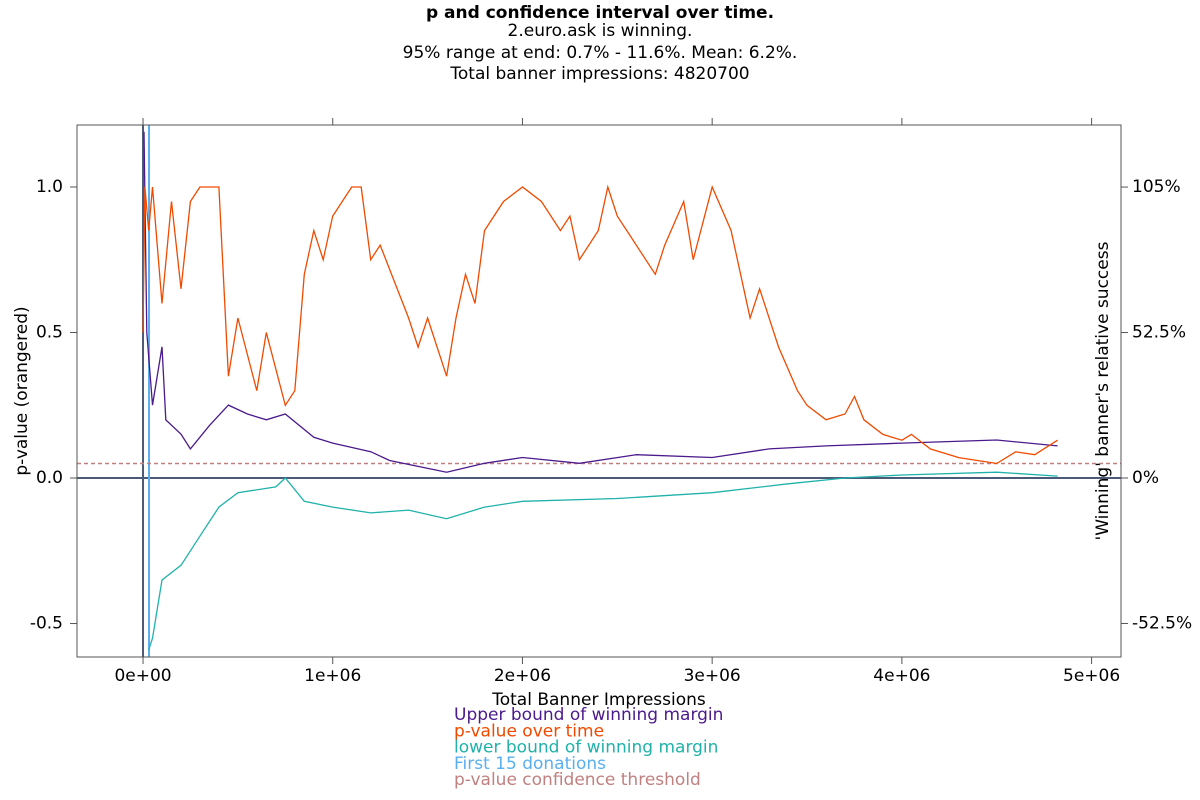 This screenshot has width=1200, height=800. I want to click on x-tick-label: 2e+06, so click(522, 676).